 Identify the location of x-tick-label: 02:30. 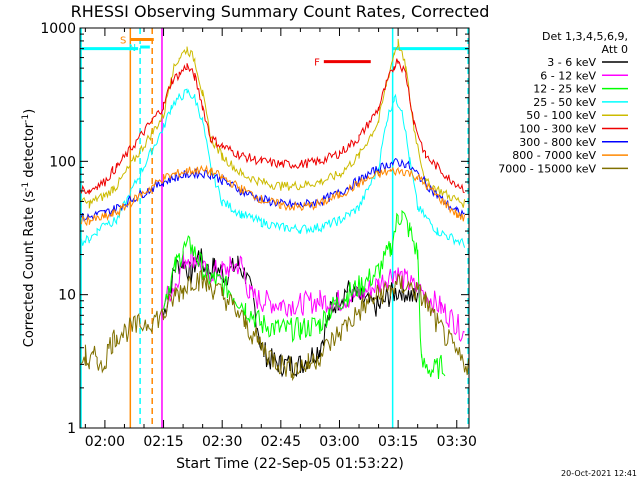
(222, 442).